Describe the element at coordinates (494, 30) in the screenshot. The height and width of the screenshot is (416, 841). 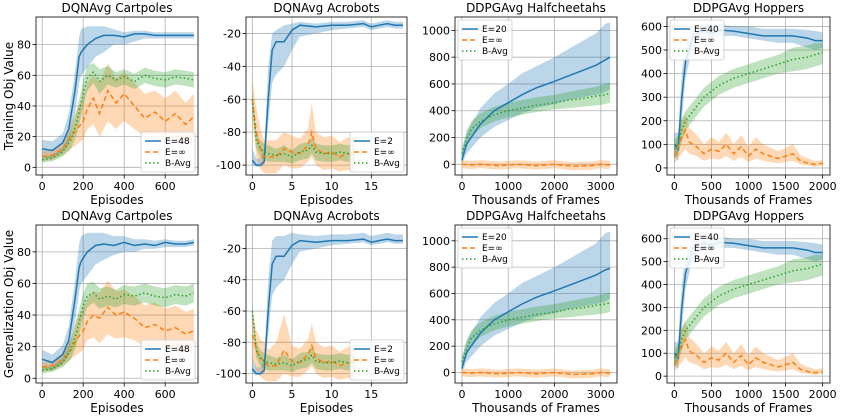
I see `legend-label-1: E=20` at that location.